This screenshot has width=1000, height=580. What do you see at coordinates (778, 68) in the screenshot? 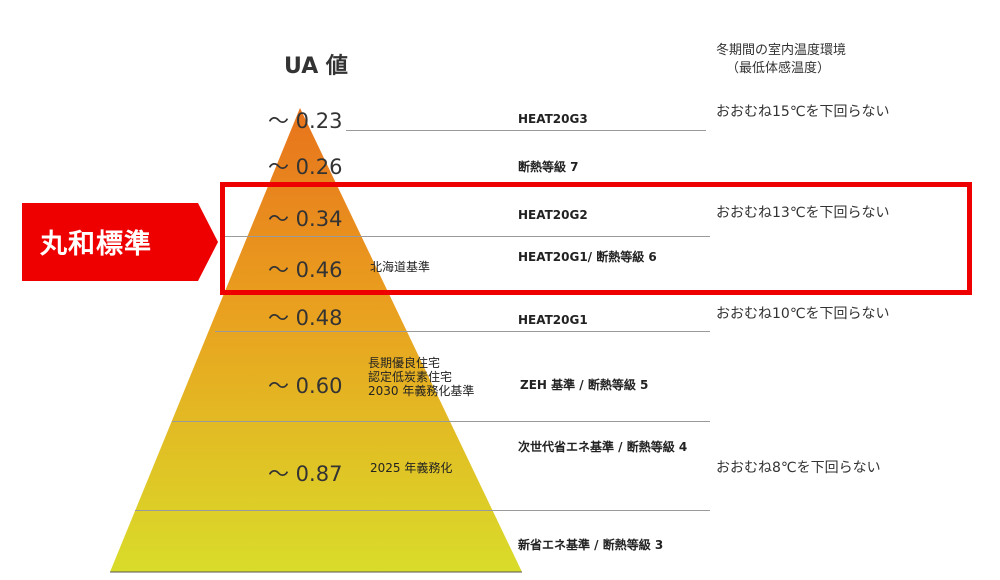
I see `temperature-header-line: （最低体感温度）` at bounding box center [778, 68].